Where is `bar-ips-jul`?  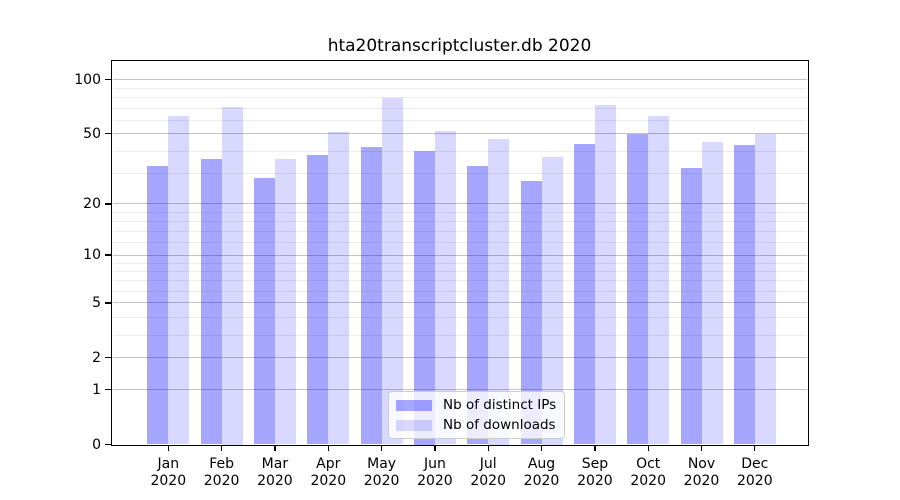
bar-ips-jul is located at coordinates (478, 305).